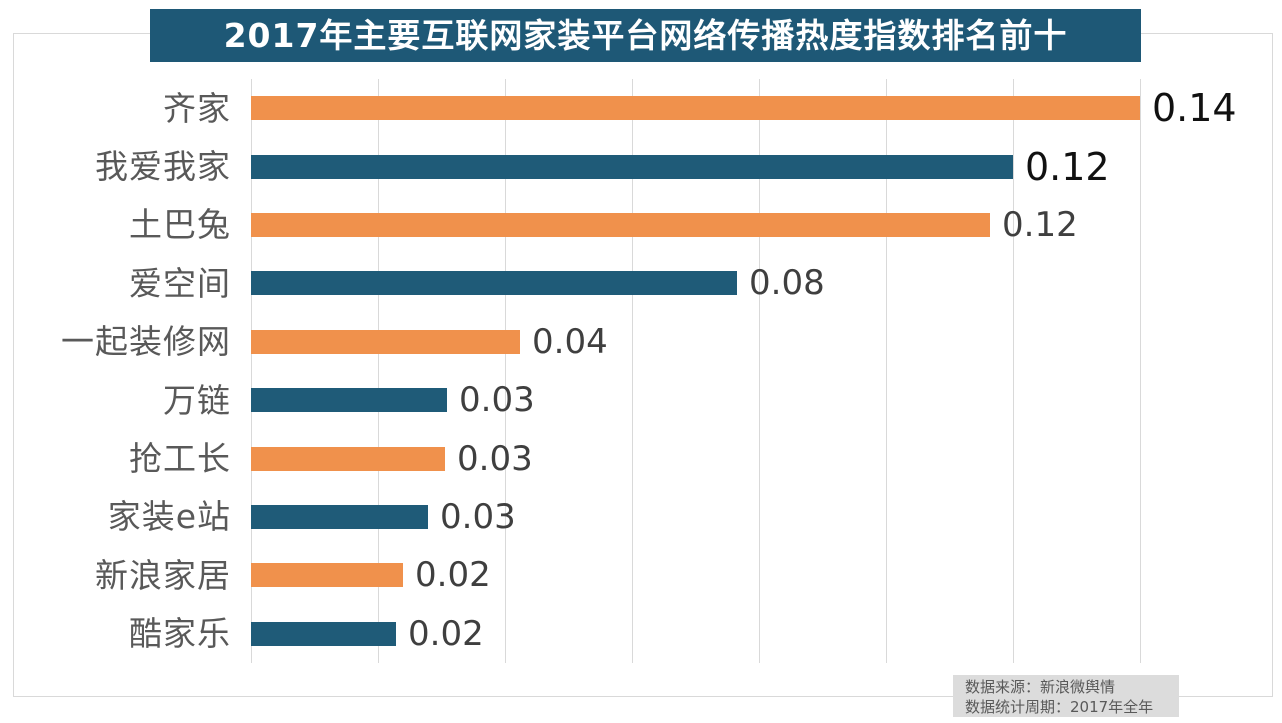 The image size is (1282, 723). I want to click on category-label: 家装e站, so click(169, 517).